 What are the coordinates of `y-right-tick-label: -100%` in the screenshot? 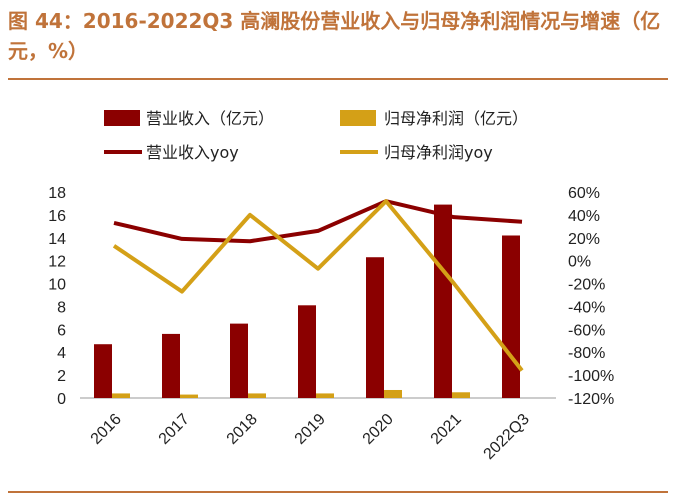 It's located at (591, 376).